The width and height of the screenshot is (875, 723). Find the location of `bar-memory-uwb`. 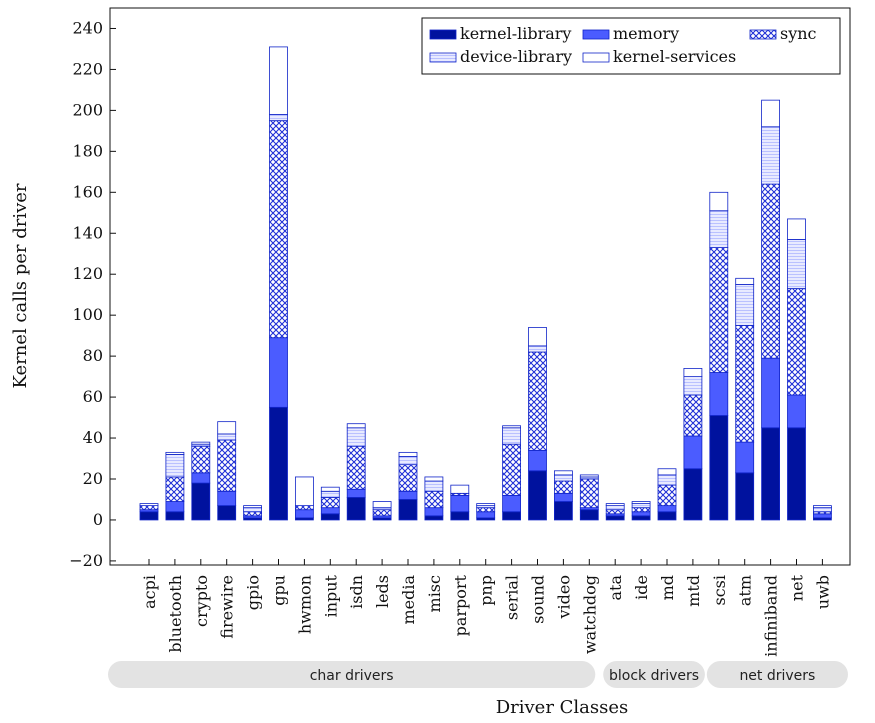

bar-memory-uwb is located at coordinates (822, 516).